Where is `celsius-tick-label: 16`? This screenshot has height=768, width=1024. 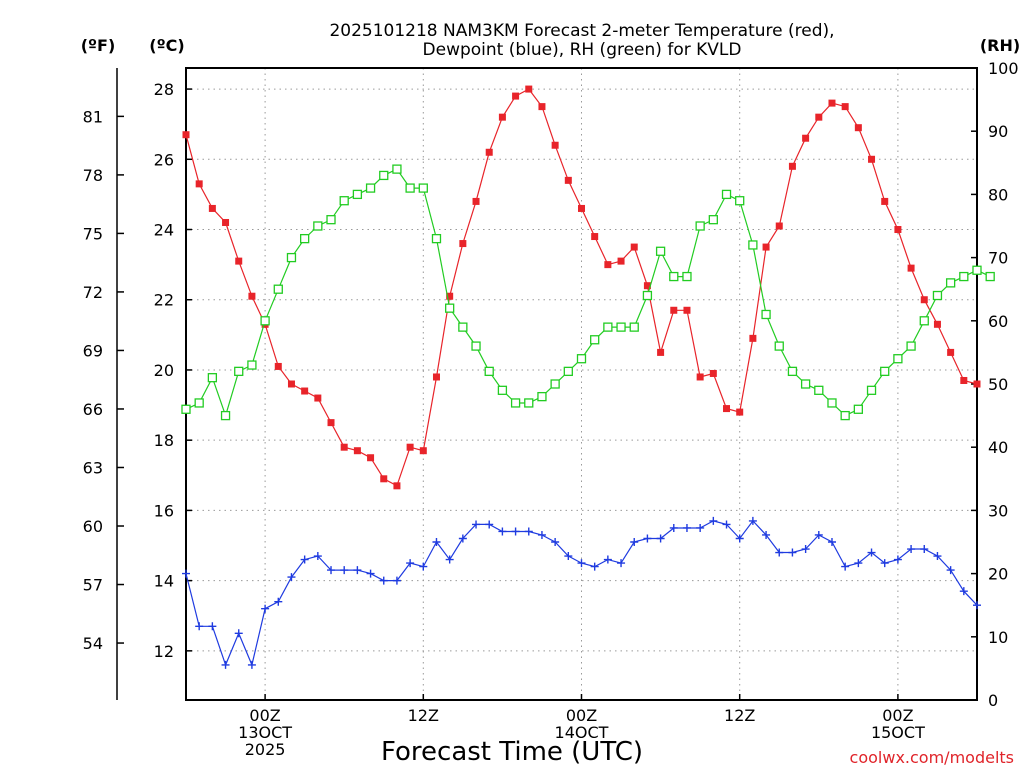 celsius-tick-label: 16 is located at coordinates (164, 510).